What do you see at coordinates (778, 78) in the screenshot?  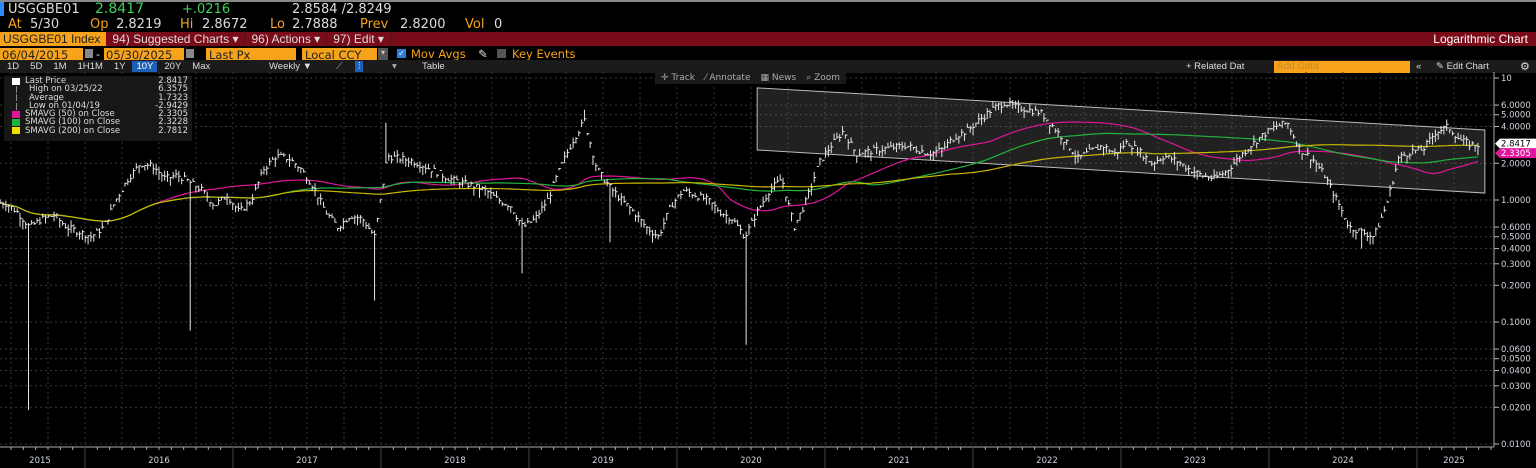 I see `tool-news: ▦ News` at bounding box center [778, 78].